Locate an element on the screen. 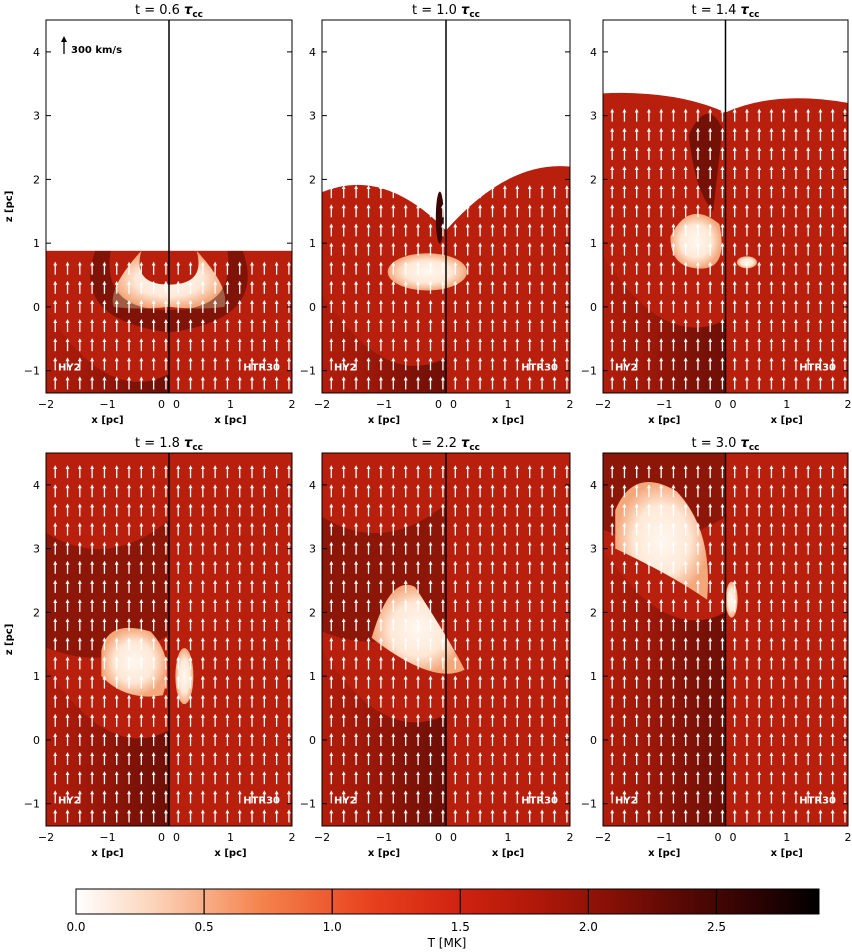  panel-title: t = 2.2 τcc is located at coordinates (446, 444).